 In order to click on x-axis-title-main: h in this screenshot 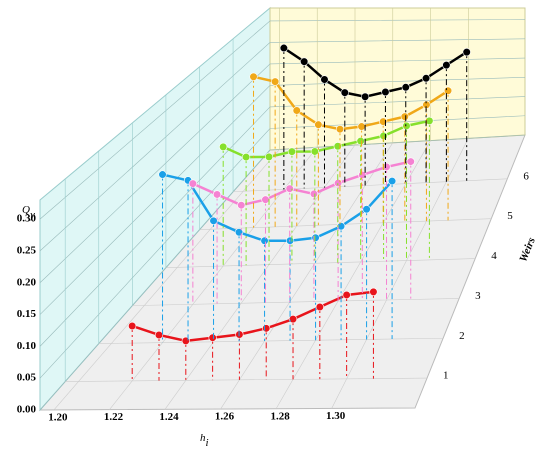, I will do `click(203, 438)`.